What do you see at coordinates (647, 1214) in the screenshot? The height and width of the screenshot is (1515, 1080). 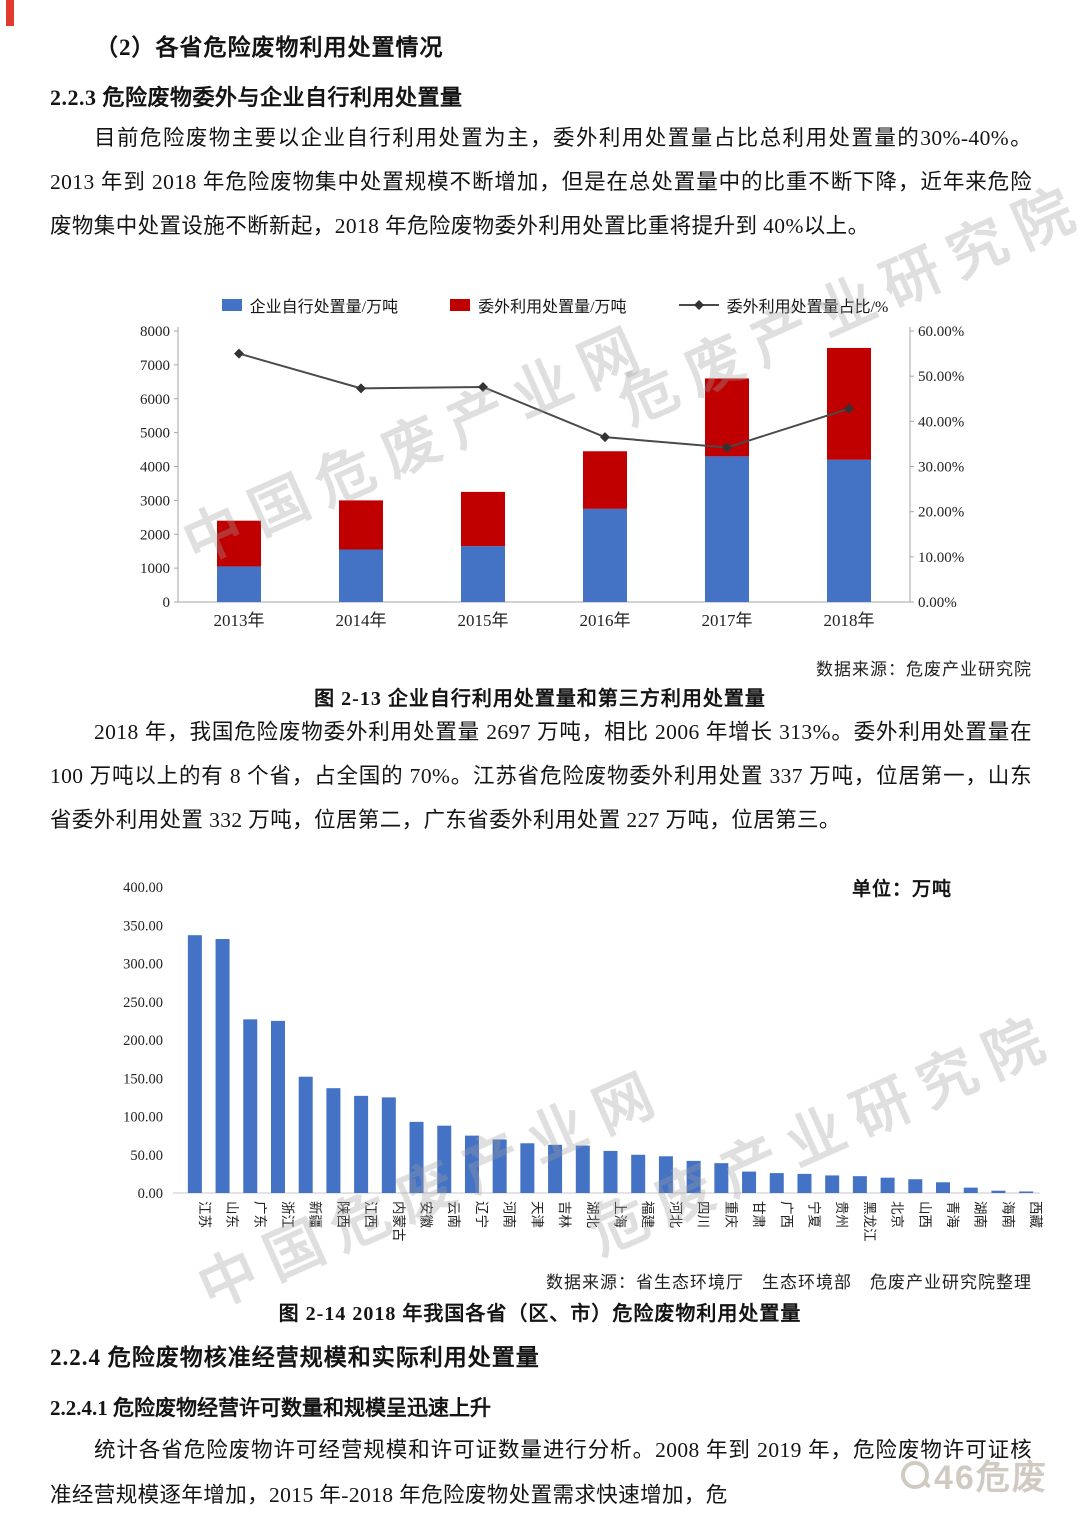 I see `province-label: 福建` at bounding box center [647, 1214].